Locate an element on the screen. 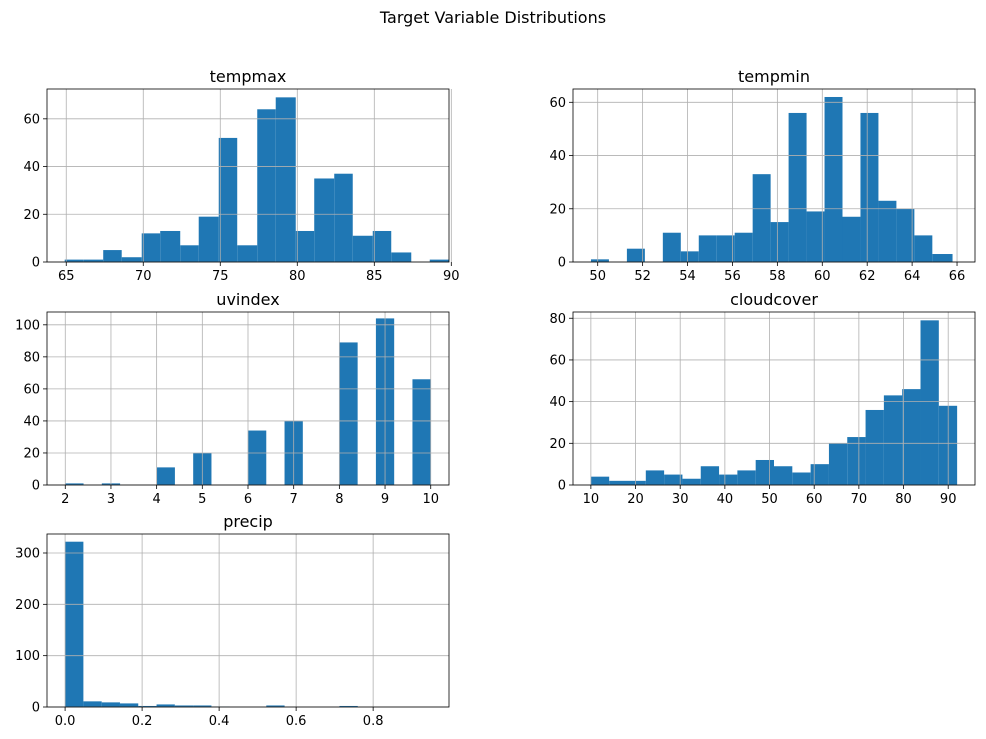 This screenshot has height=739, width=986. x-tick-label: 3 is located at coordinates (111, 499).